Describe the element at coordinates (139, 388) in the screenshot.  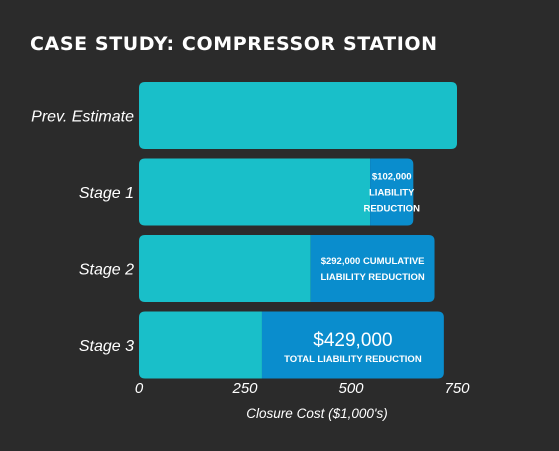
I see `x-tick-label: 0` at that location.